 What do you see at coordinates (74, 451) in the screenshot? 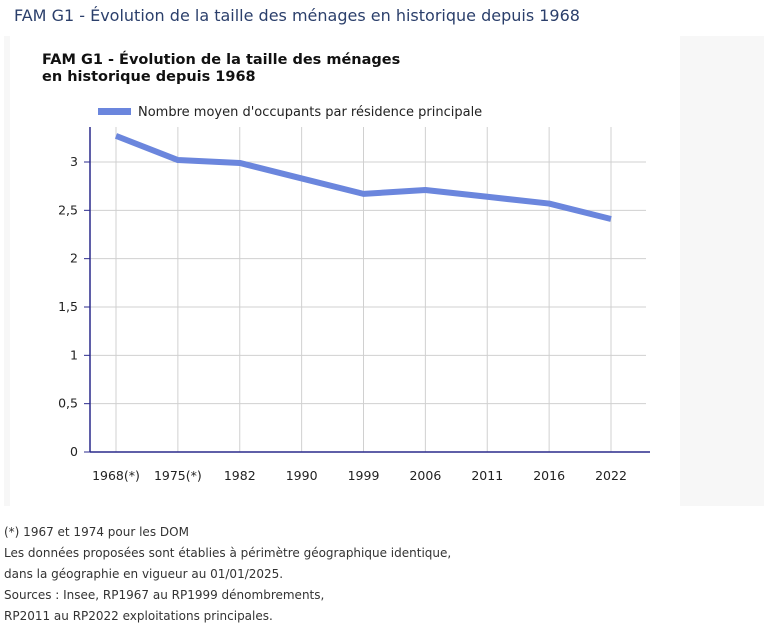
I see `y-tick-label: 0` at bounding box center [74, 451].